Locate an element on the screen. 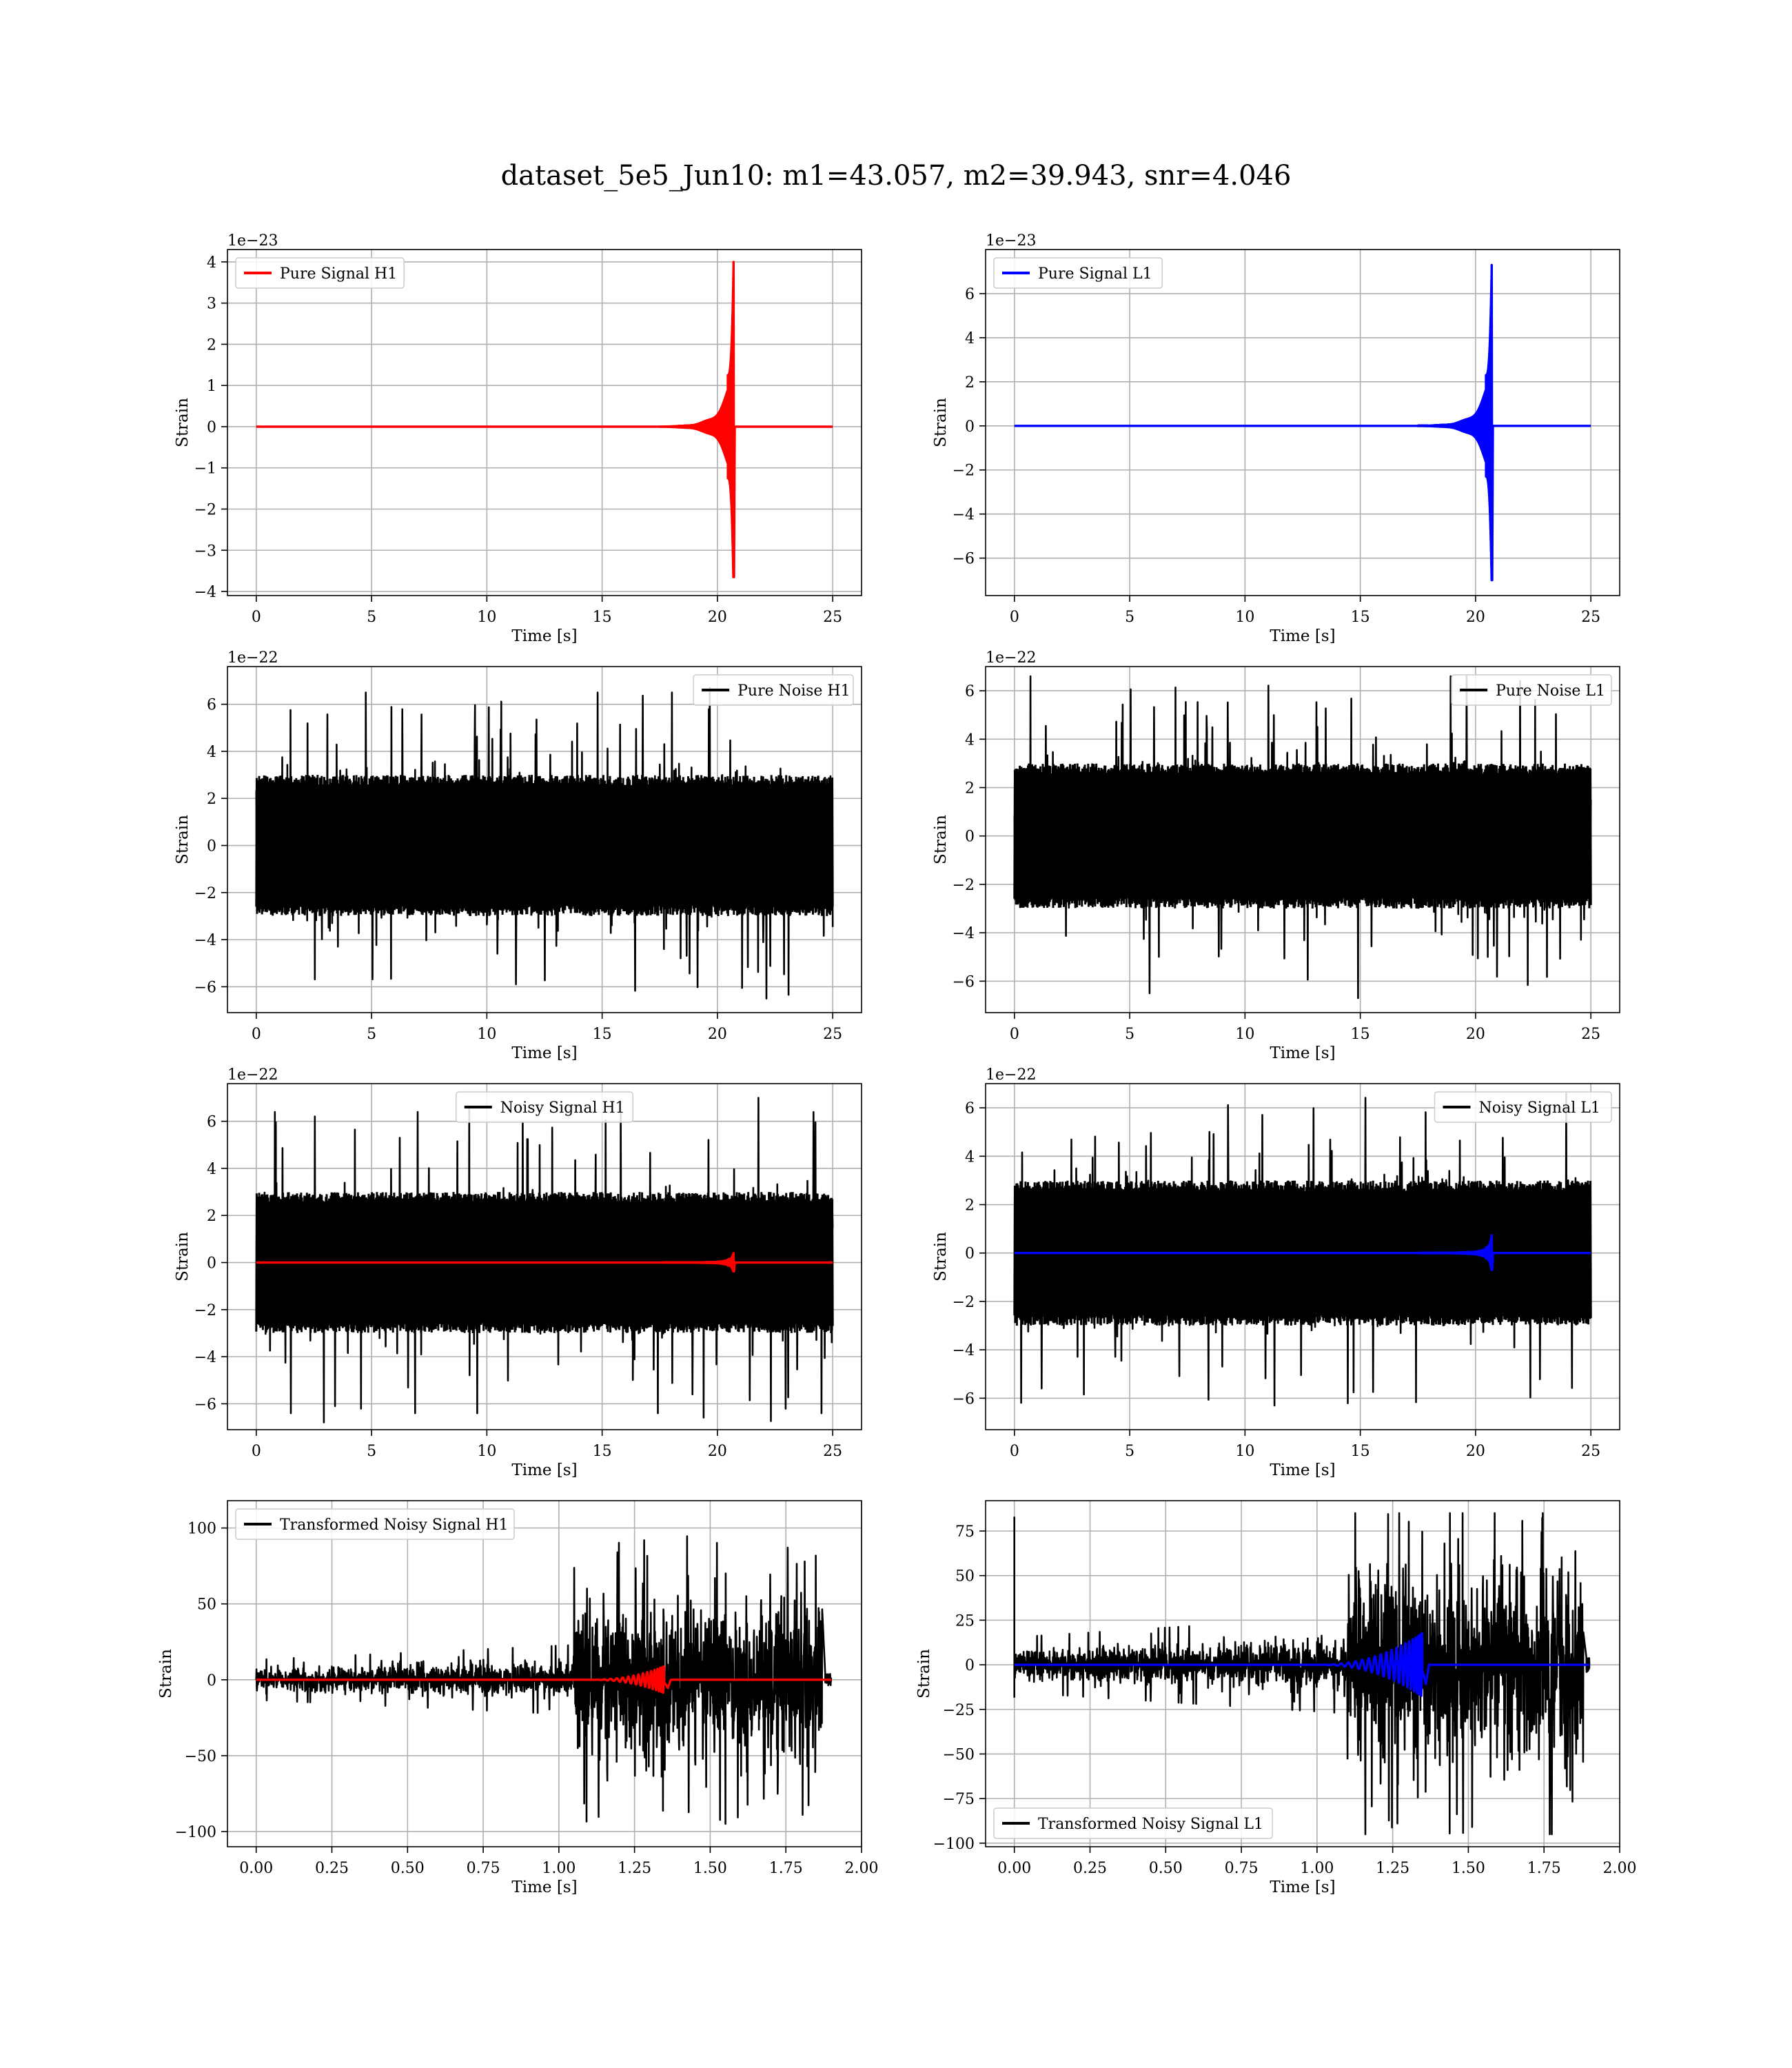 This screenshot has height=2068, width=1792. y-tick-label: −100 is located at coordinates (954, 1844).